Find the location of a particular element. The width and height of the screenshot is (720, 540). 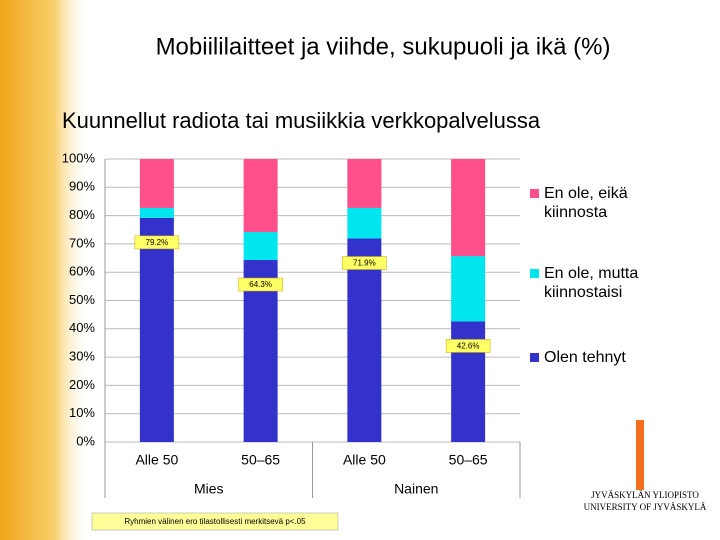

data-label: 71.9% is located at coordinates (364, 263).